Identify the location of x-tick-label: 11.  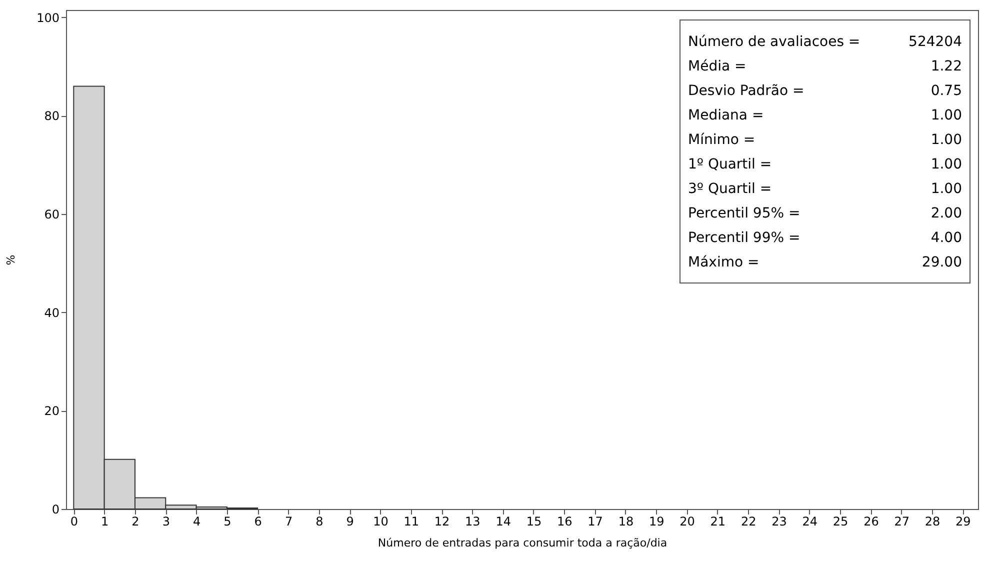
(412, 521).